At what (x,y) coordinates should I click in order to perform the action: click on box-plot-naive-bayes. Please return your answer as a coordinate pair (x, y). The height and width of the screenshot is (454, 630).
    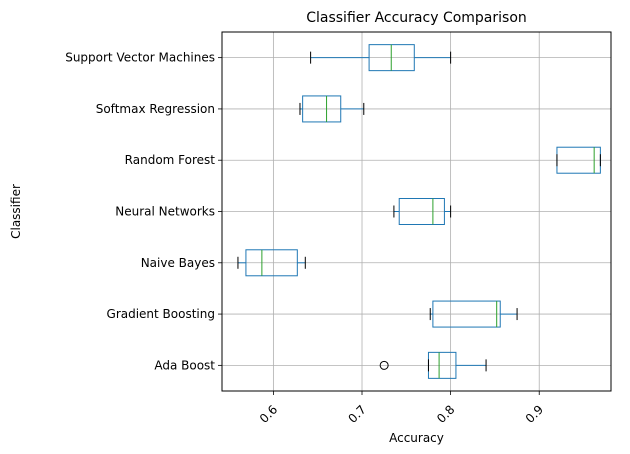
    Looking at the image, I should click on (271, 263).